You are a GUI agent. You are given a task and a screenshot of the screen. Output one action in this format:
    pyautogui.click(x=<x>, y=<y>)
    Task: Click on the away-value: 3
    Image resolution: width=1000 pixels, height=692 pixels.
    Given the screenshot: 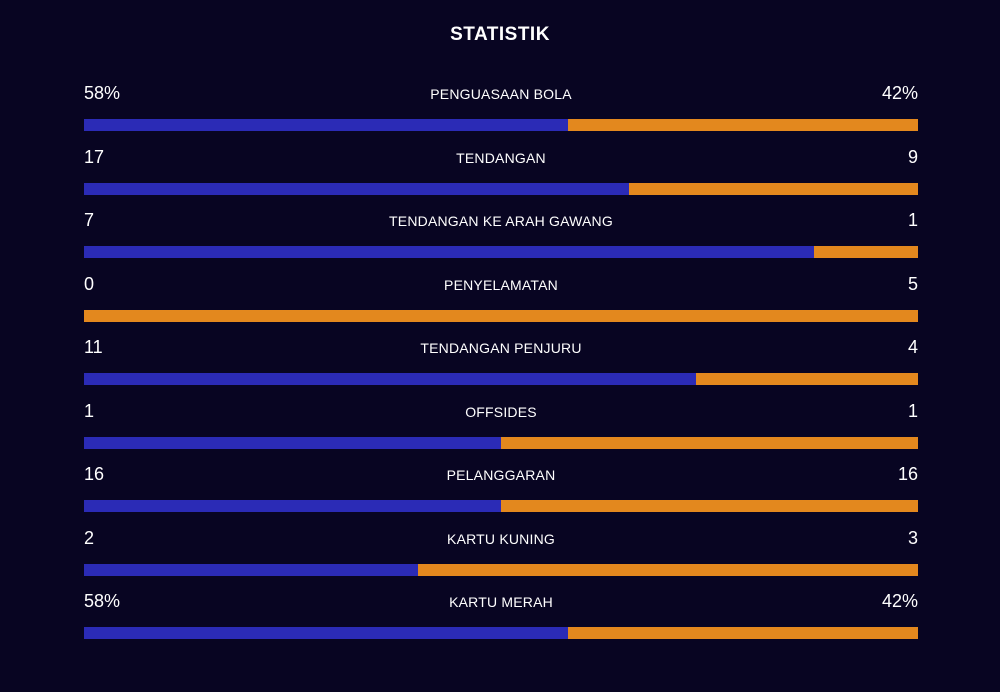 What is the action you would take?
    pyautogui.click(x=912, y=537)
    